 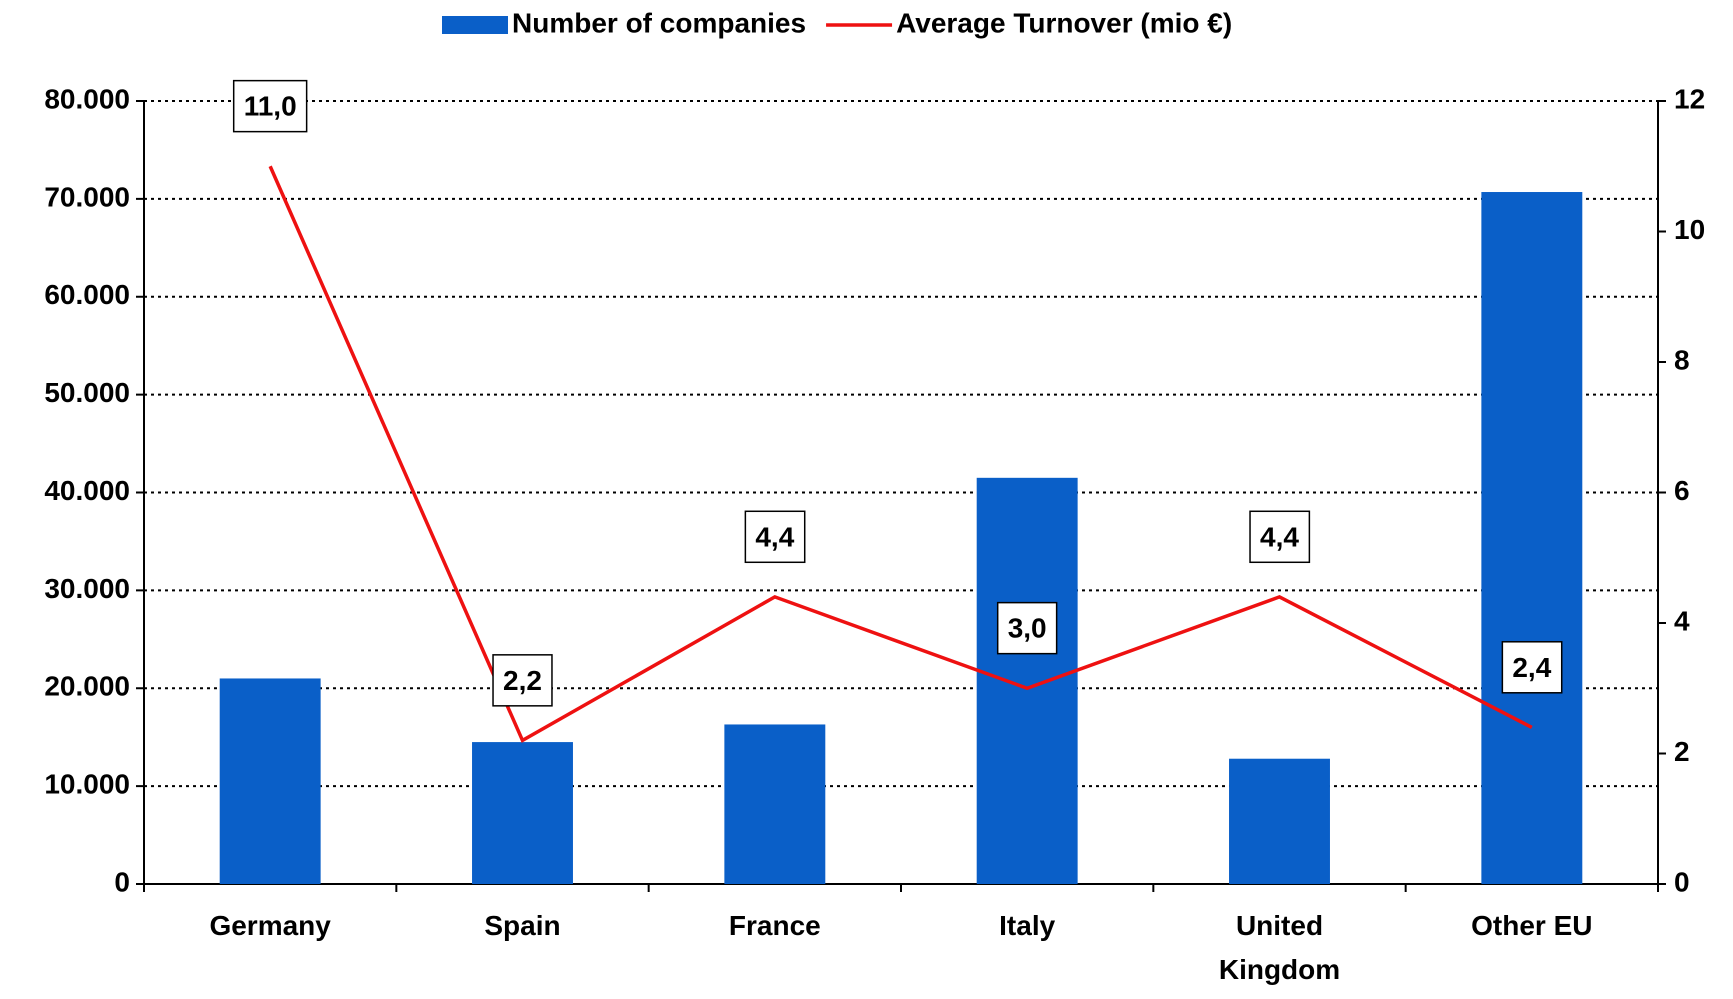 I want to click on y2-tick-label: 12, so click(x=1689, y=98).